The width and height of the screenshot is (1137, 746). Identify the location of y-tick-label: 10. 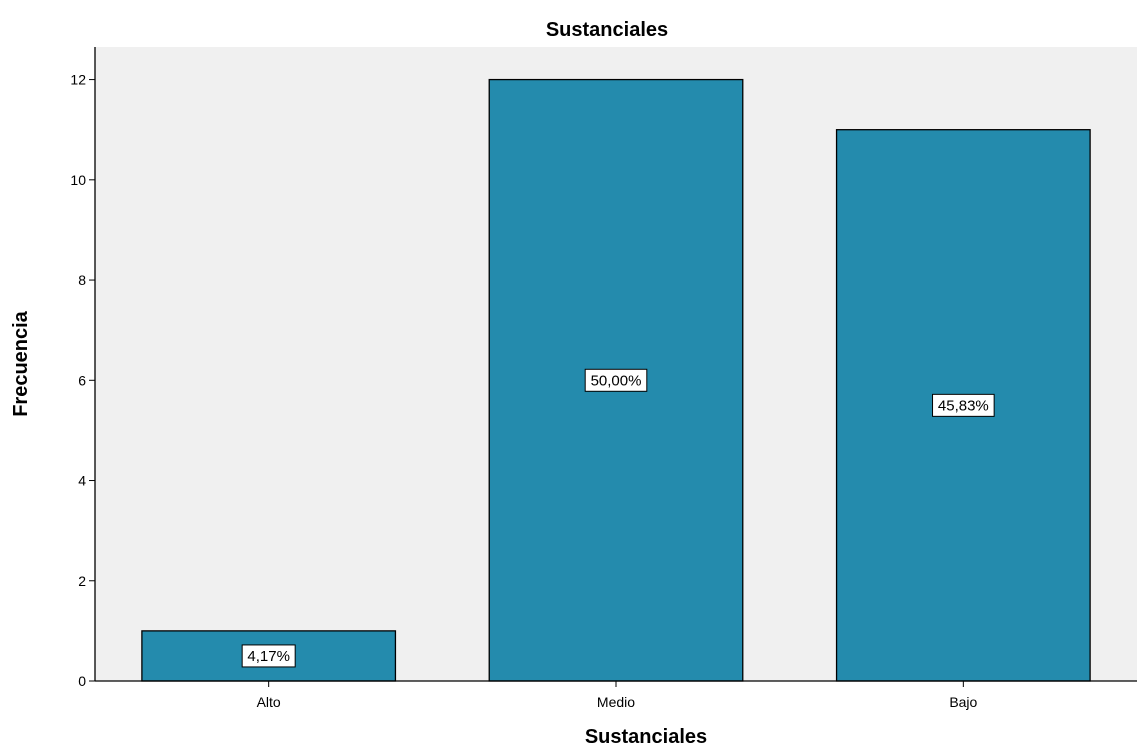
(78, 180).